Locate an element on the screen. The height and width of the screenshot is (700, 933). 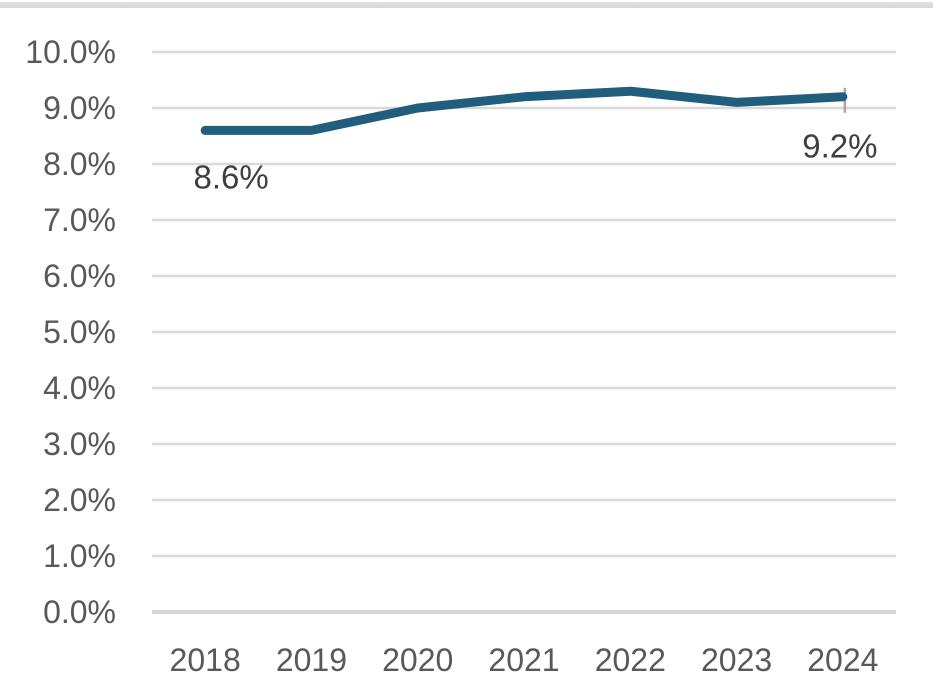
y-tick-label: 8.0% is located at coordinates (79, 164).